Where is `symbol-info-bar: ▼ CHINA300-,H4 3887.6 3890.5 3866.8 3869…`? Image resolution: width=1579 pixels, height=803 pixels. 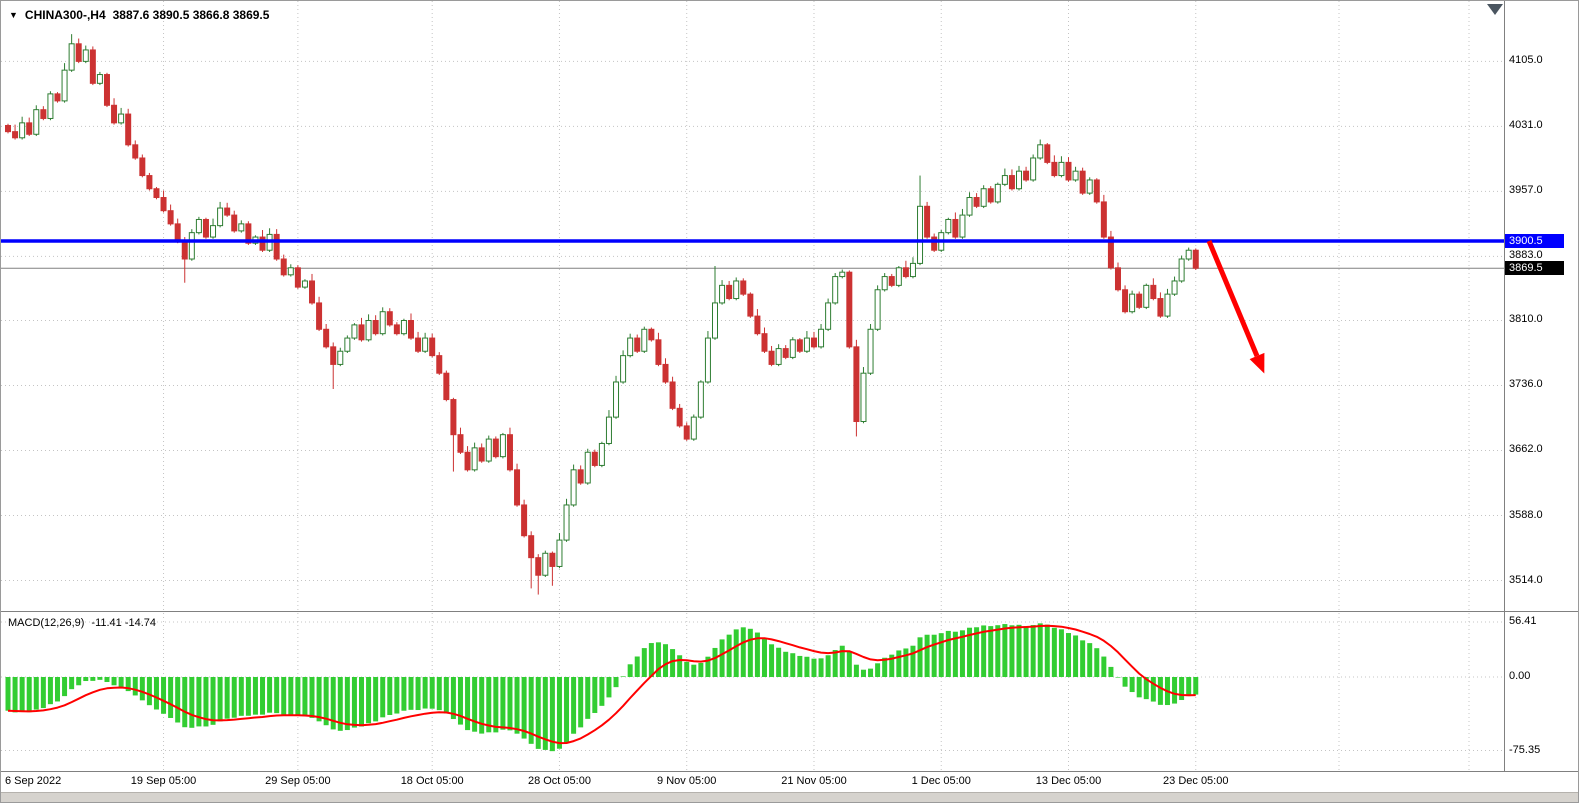 symbol-info-bar: ▼ CHINA300-,H4 3887.6 3890.5 3866.8 3869… is located at coordinates (139, 15).